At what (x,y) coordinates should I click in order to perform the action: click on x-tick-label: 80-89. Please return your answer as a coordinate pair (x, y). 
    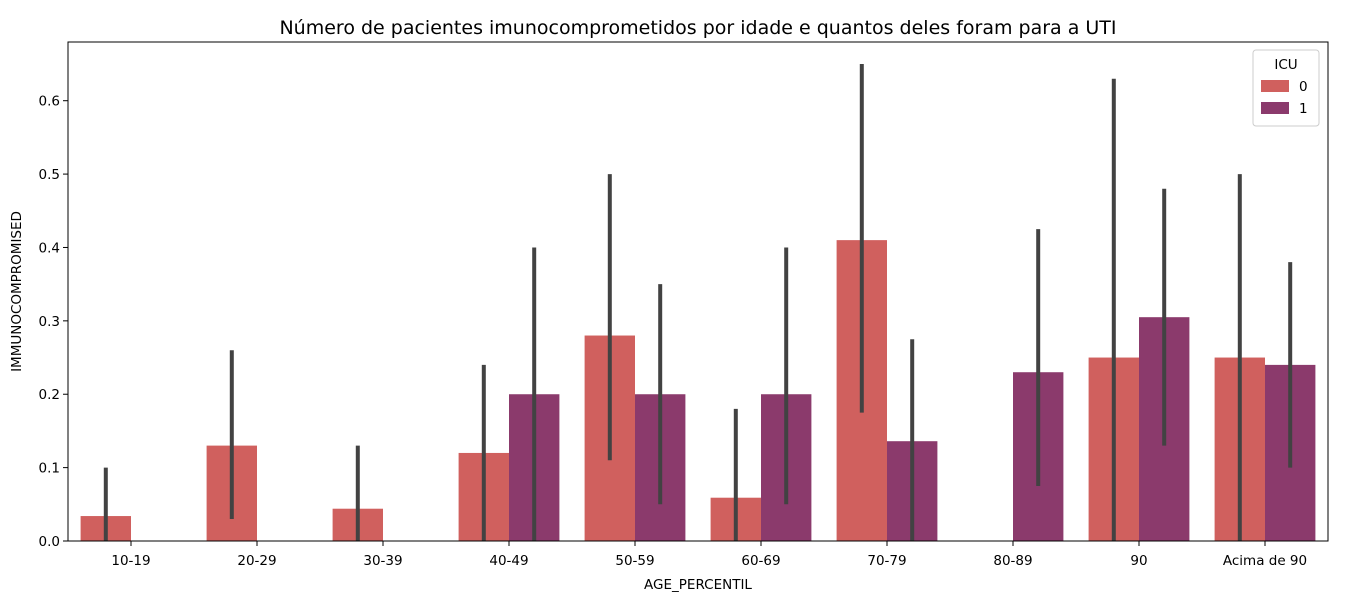
    Looking at the image, I should click on (1012, 561).